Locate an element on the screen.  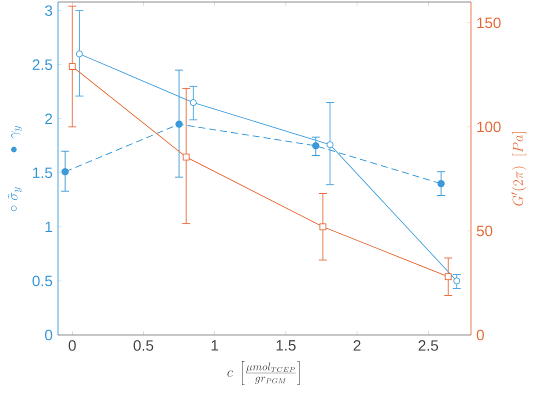
y-tick-label: 1 is located at coordinates (49, 227).